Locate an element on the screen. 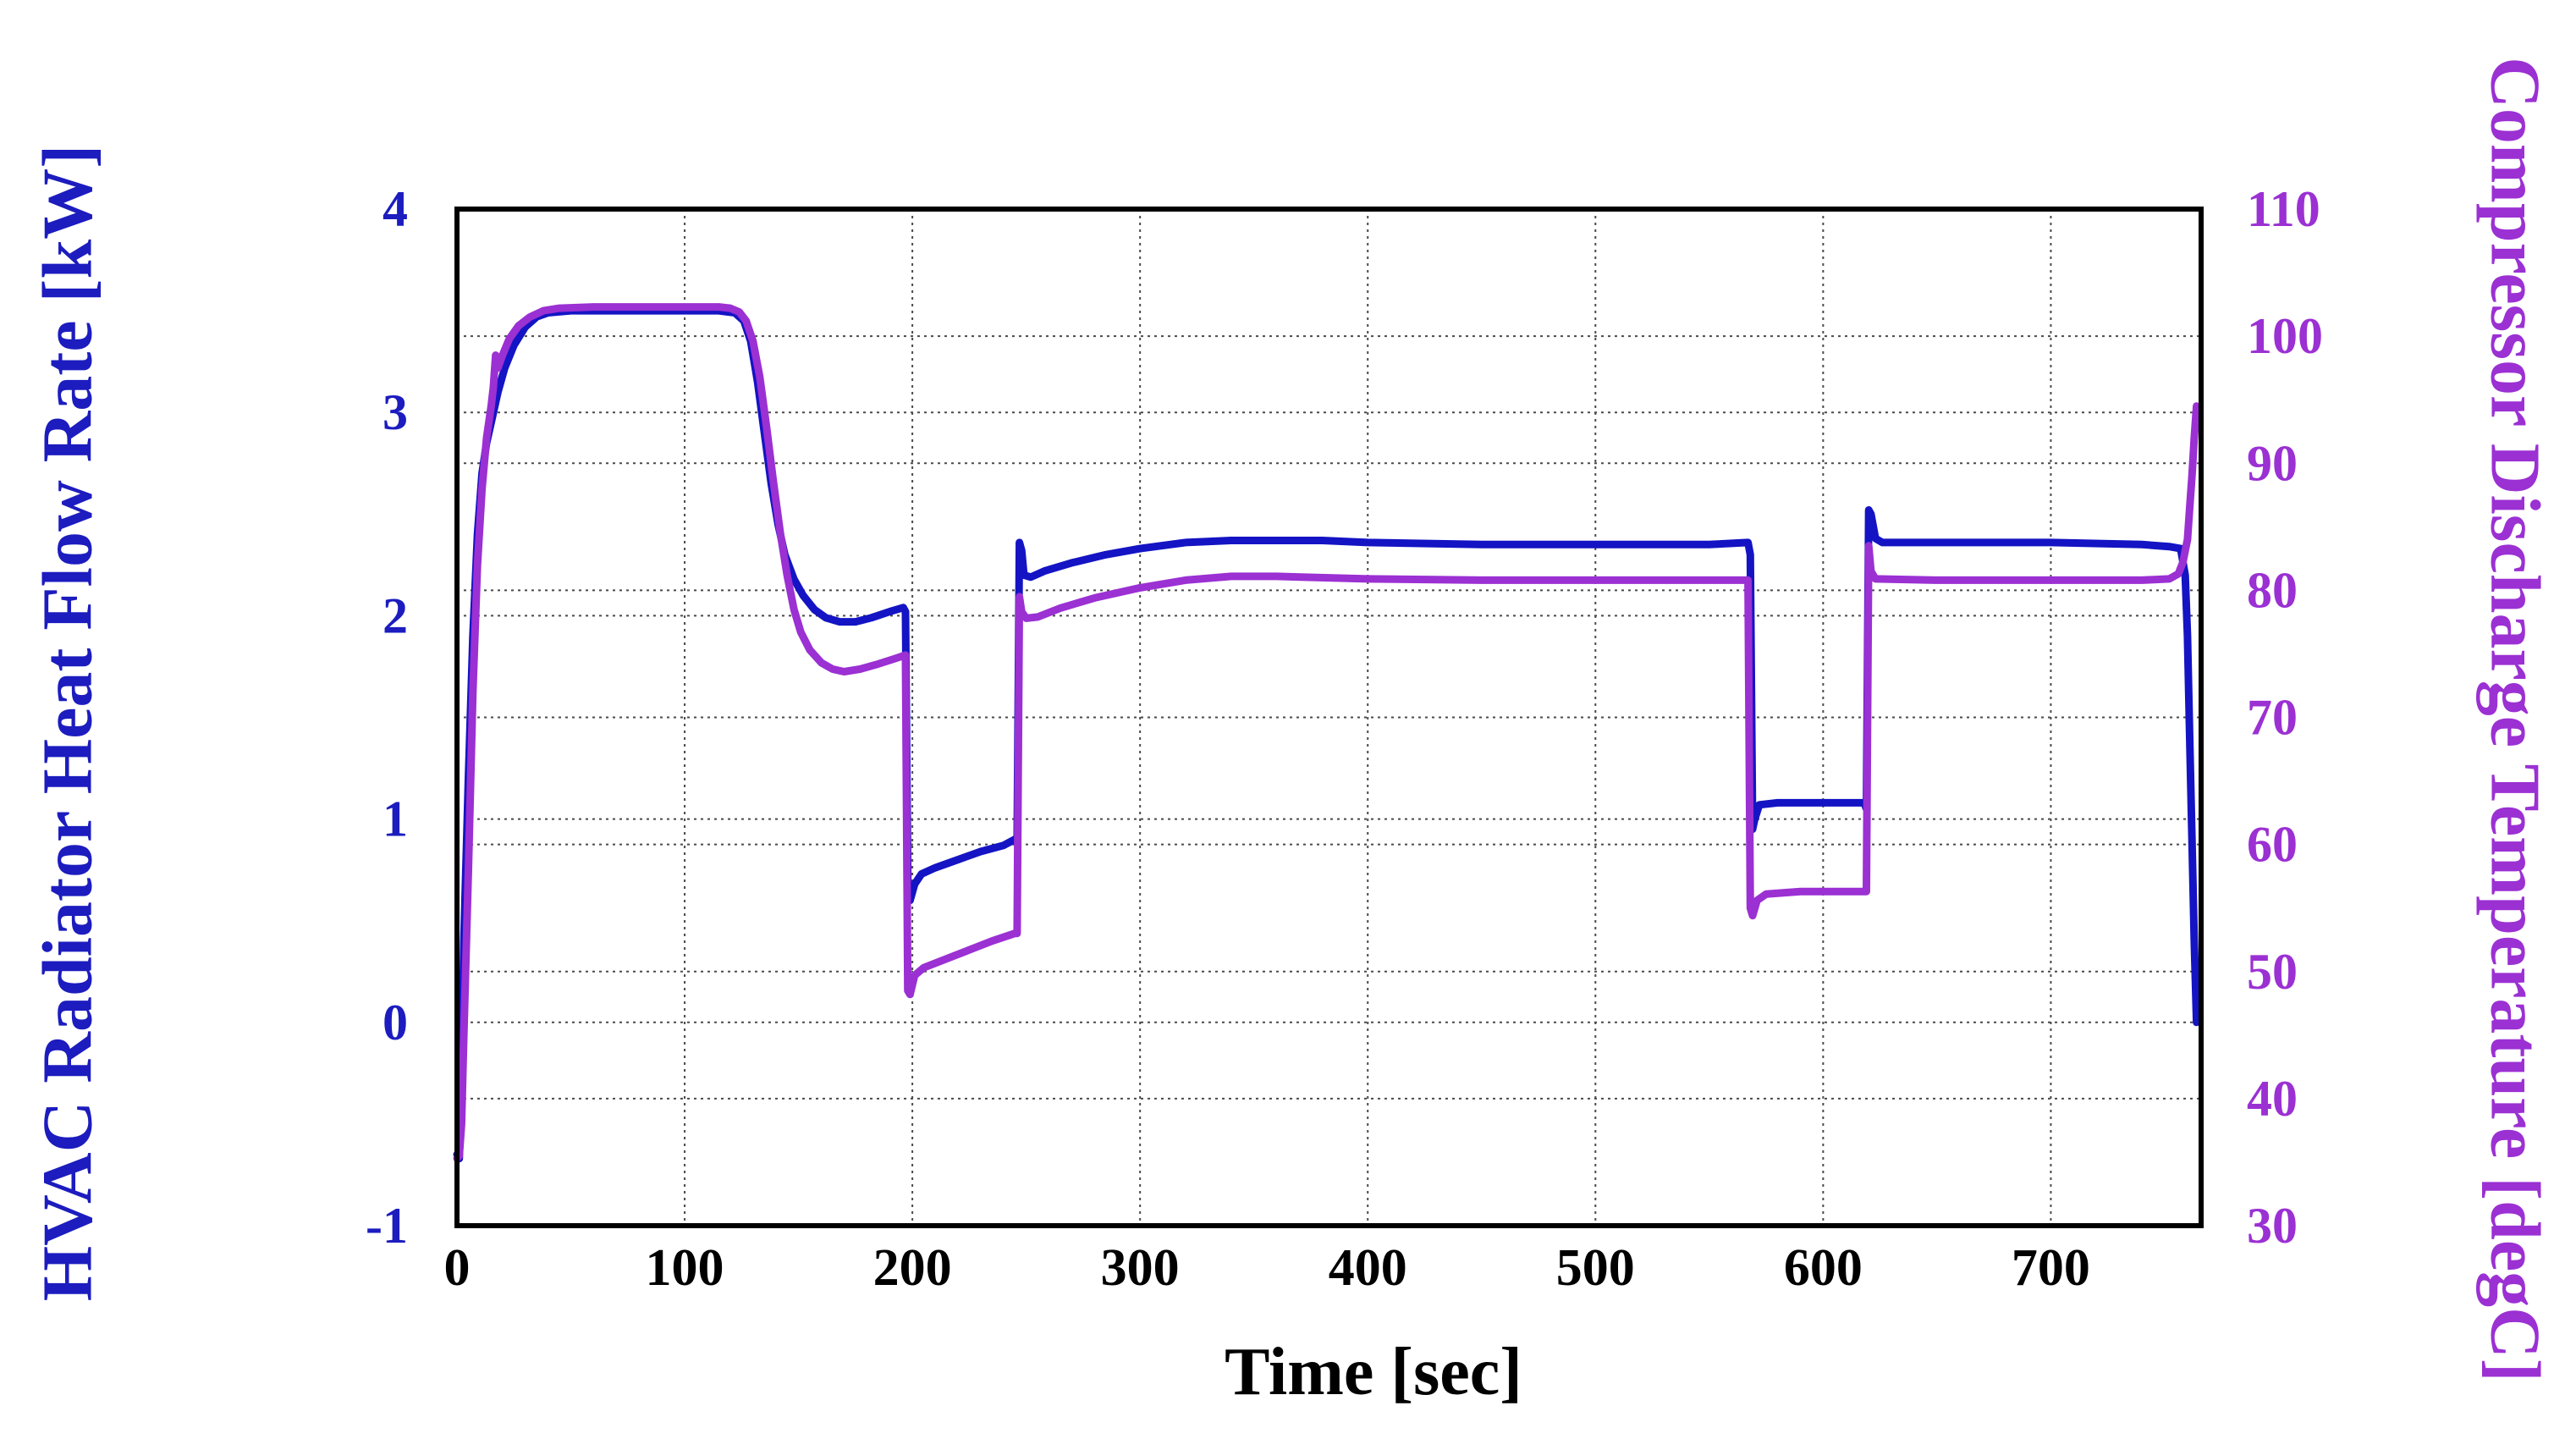 The height and width of the screenshot is (1450, 2576). right-y-tick-label: 60 is located at coordinates (2272, 845).